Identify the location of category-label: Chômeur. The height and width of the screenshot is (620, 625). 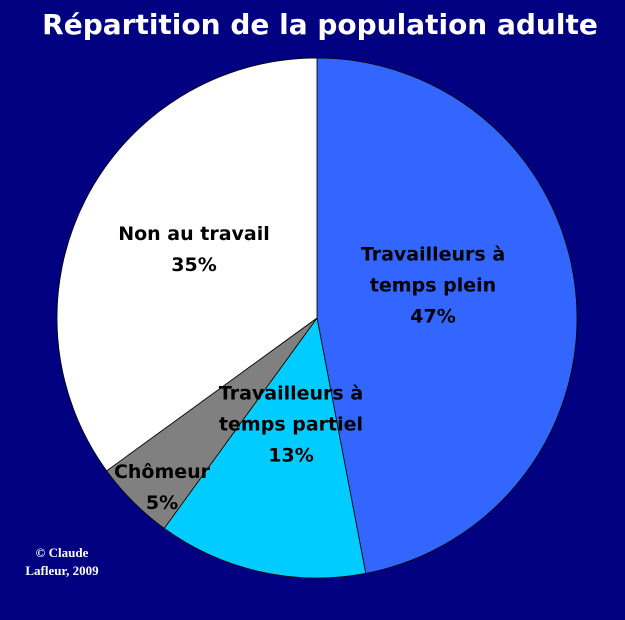
(162, 472).